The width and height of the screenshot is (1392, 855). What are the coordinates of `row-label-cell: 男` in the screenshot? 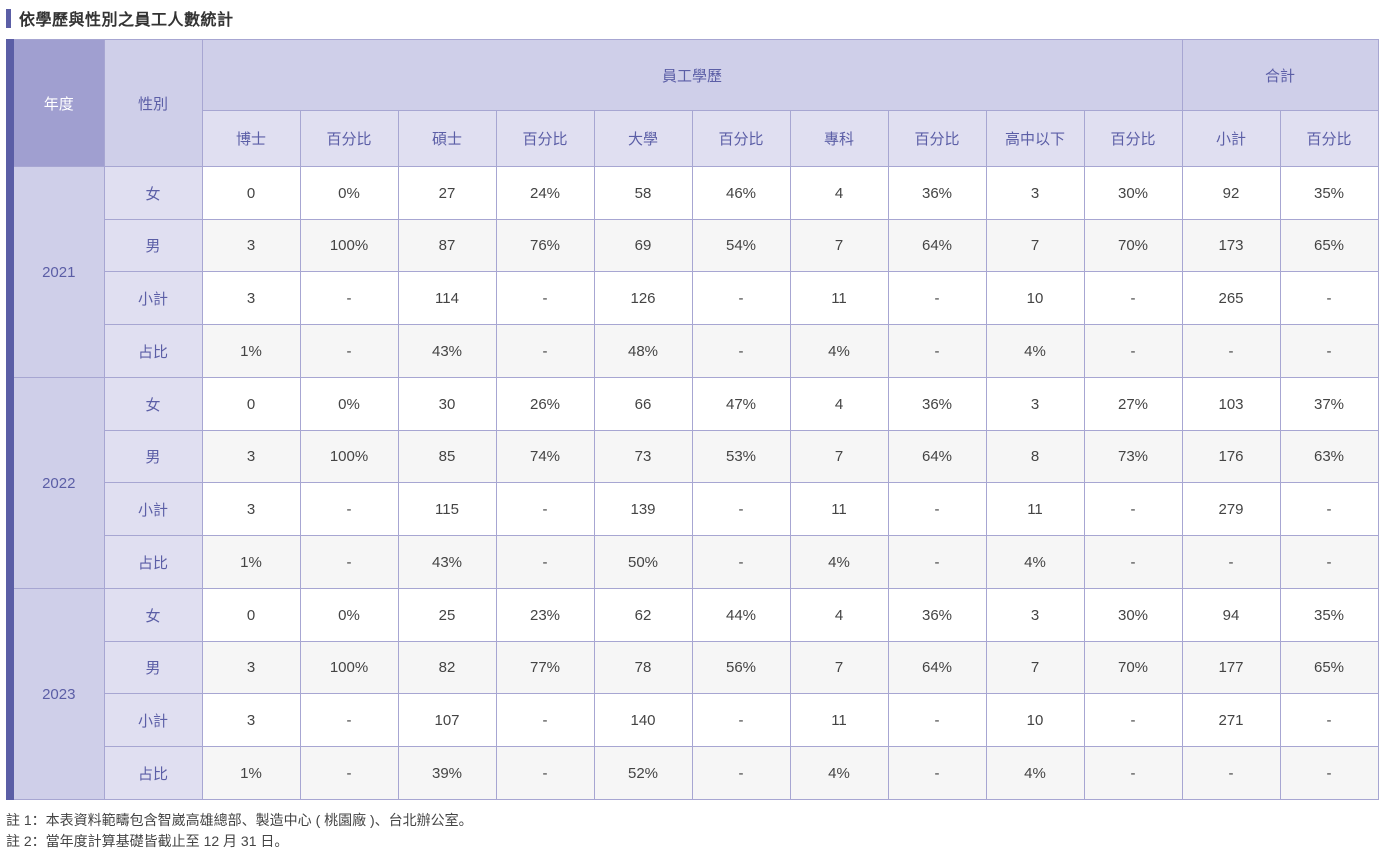 It's located at (153, 456).